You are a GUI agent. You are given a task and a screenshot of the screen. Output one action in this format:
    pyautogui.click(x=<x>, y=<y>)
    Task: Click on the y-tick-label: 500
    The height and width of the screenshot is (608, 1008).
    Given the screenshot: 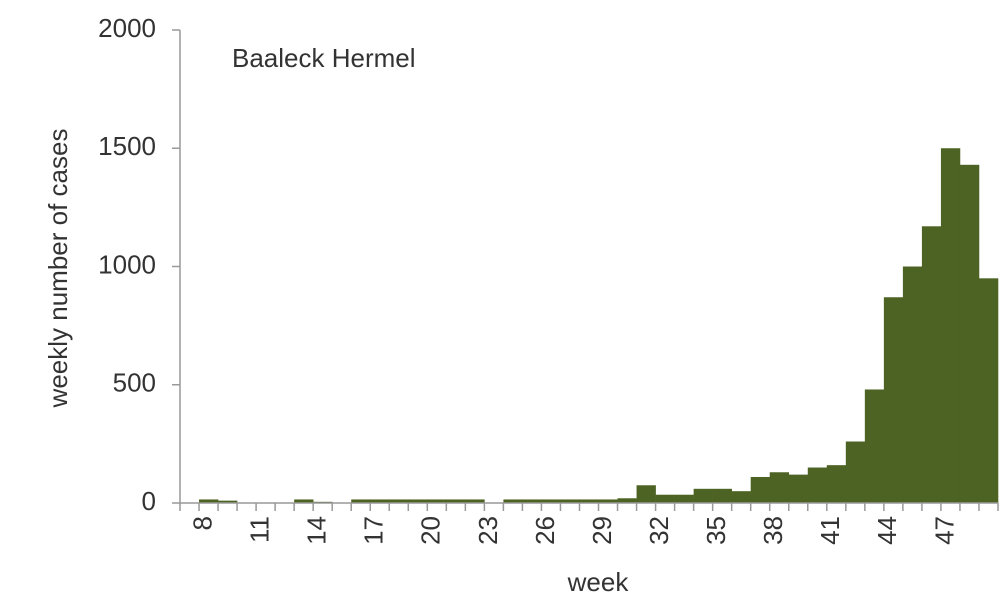 What is the action you would take?
    pyautogui.click(x=134, y=383)
    